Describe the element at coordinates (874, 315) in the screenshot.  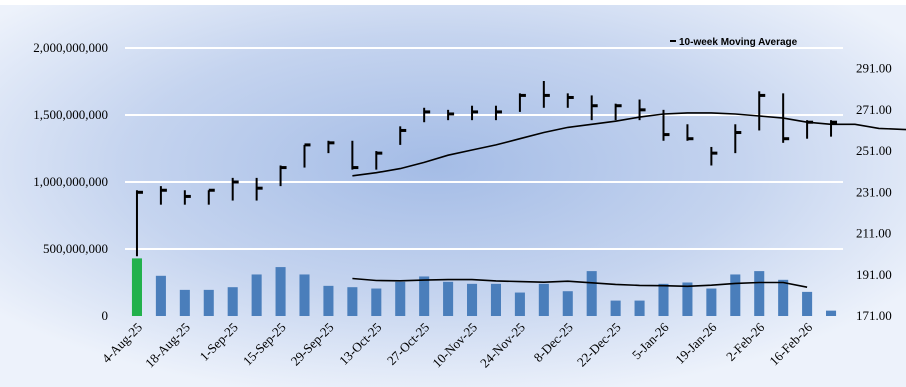
I see `right-axis-tick-label: 171.00` at that location.